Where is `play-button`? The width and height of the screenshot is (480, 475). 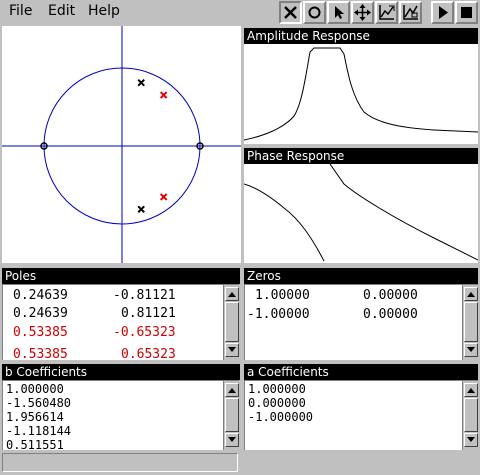
play-button is located at coordinates (442, 12).